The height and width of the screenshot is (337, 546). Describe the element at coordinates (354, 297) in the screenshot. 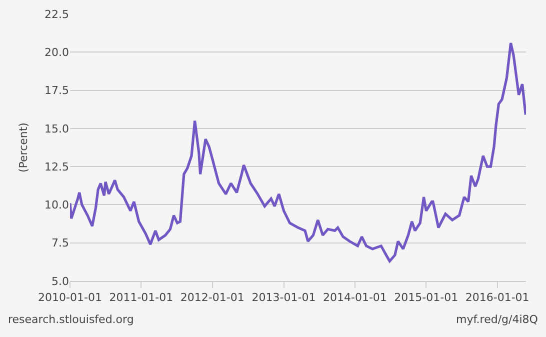

I see `x-tick-label: 2014-01-01` at that location.